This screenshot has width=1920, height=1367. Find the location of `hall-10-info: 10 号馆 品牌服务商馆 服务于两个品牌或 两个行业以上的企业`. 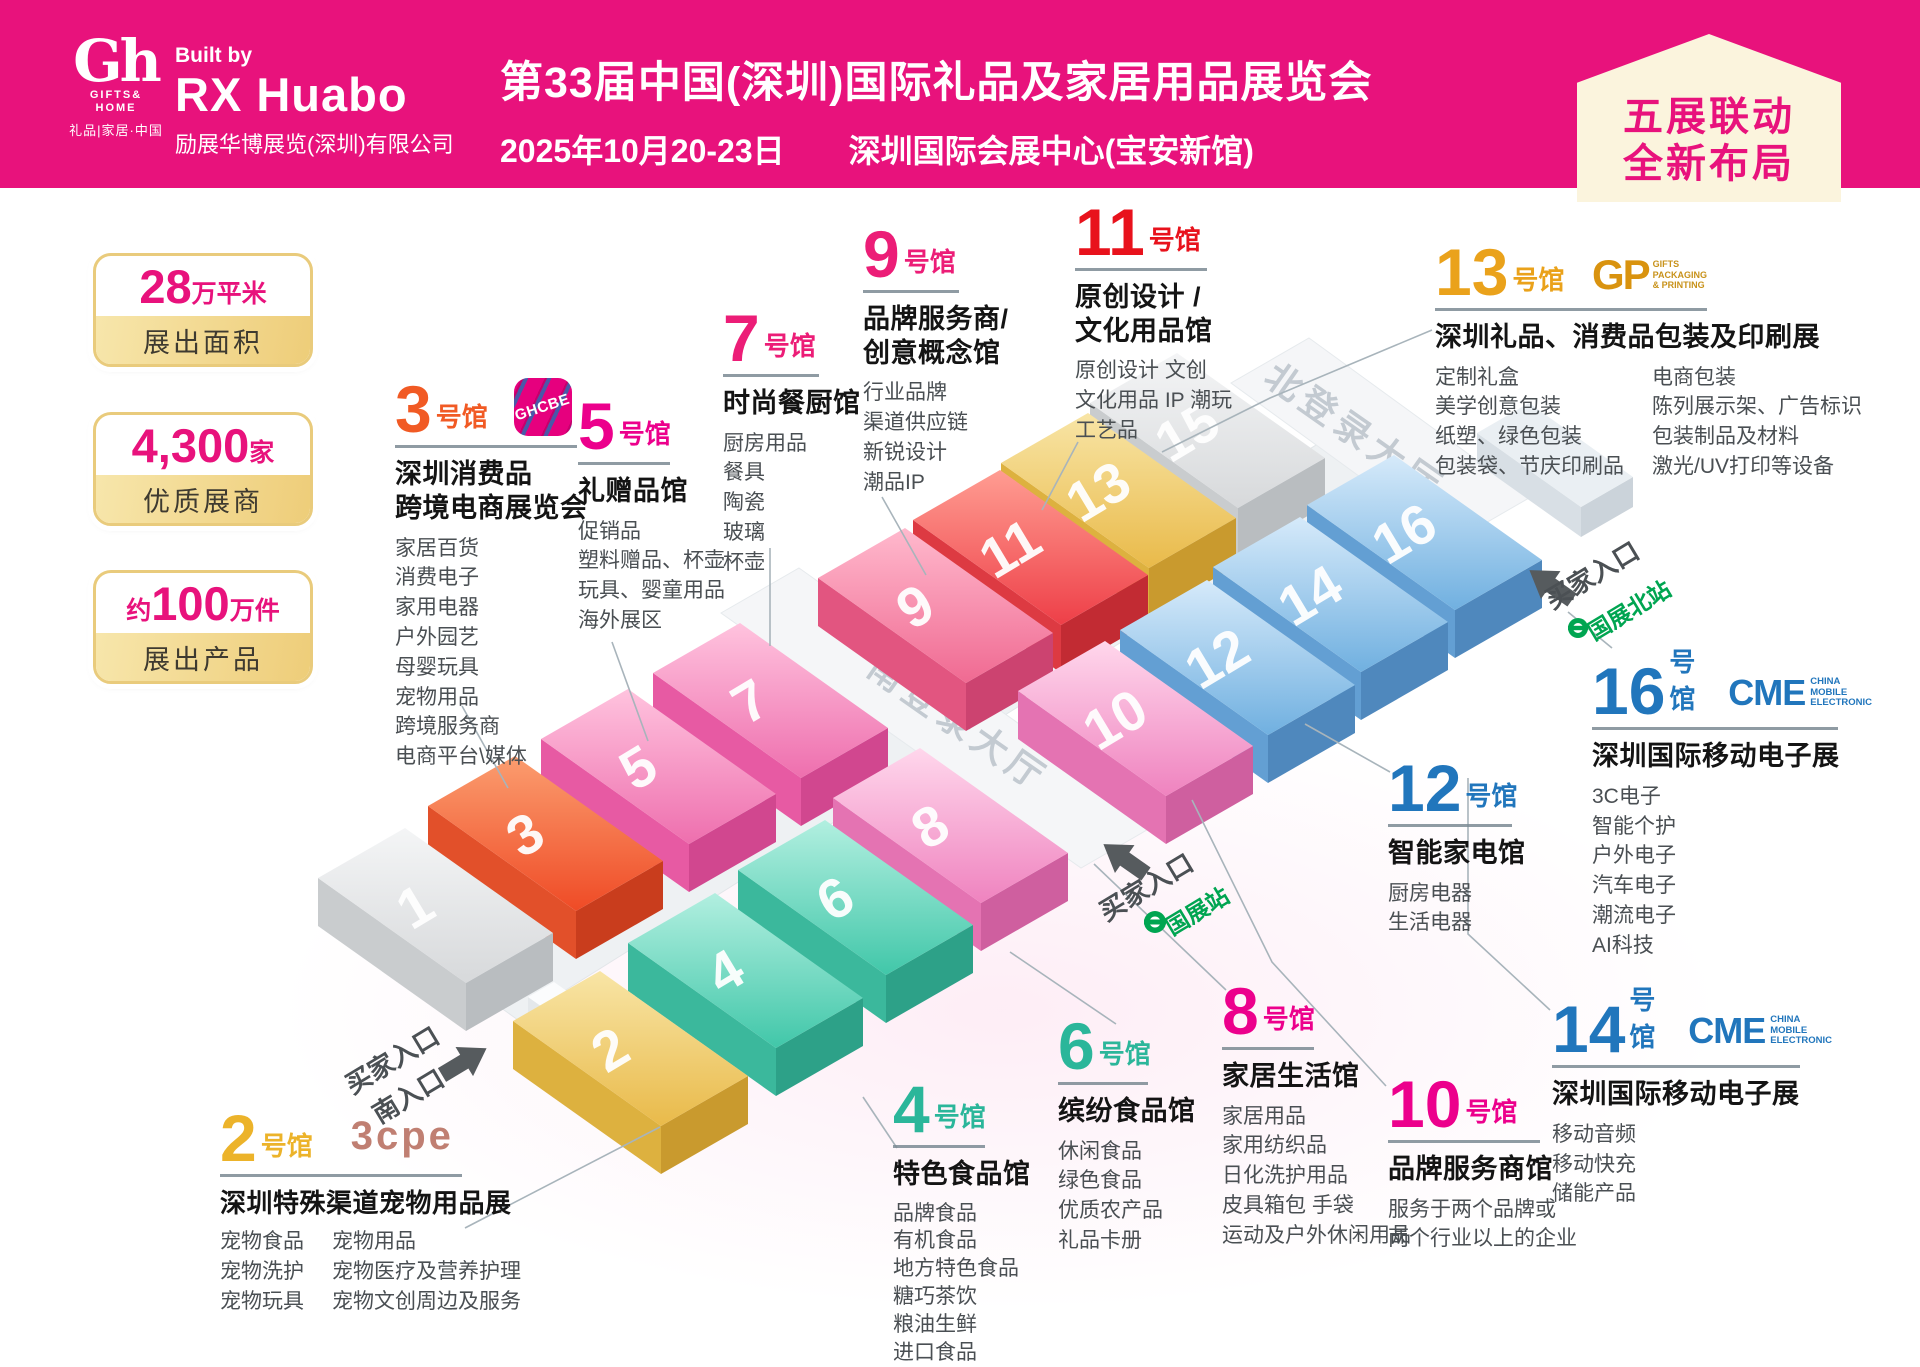

hall-10-info: 10 号馆 品牌服务商馆 服务于两个品牌或 两个行业以上的企业 is located at coordinates (1508, 1162).